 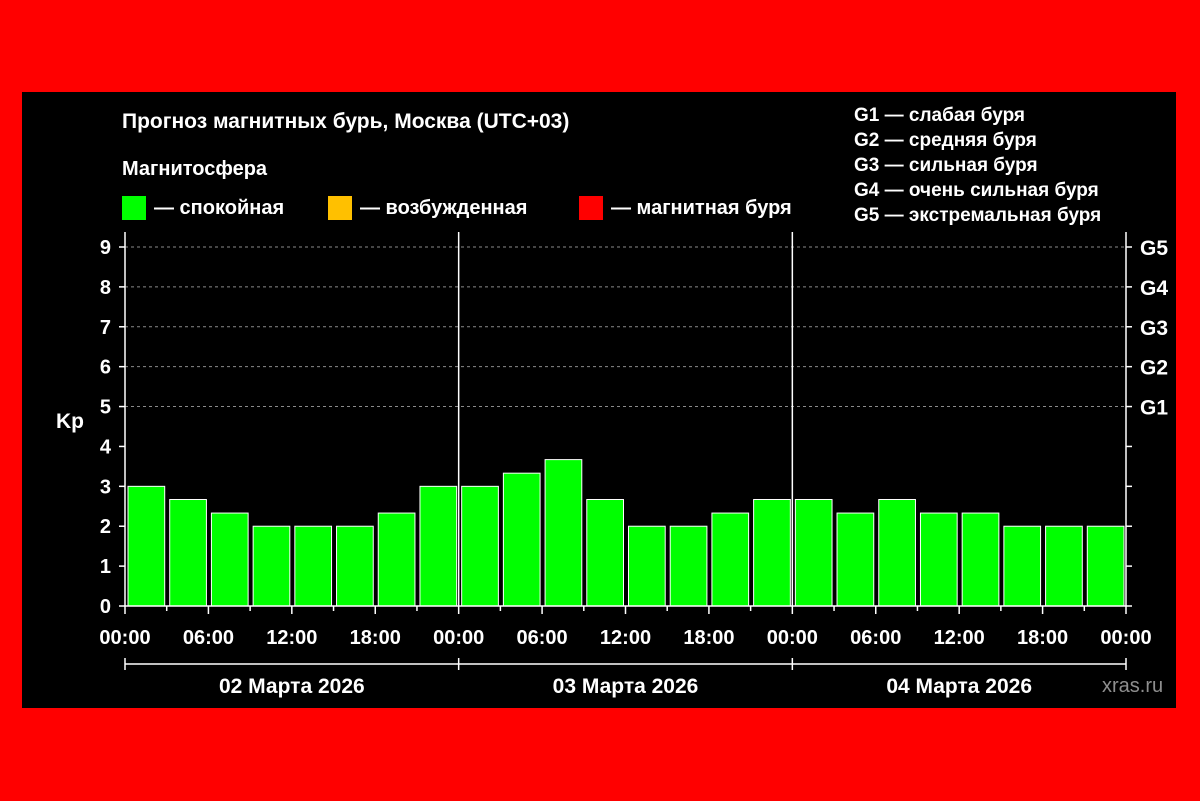 What do you see at coordinates (1154, 248) in the screenshot?
I see `g-level-label: G5` at bounding box center [1154, 248].